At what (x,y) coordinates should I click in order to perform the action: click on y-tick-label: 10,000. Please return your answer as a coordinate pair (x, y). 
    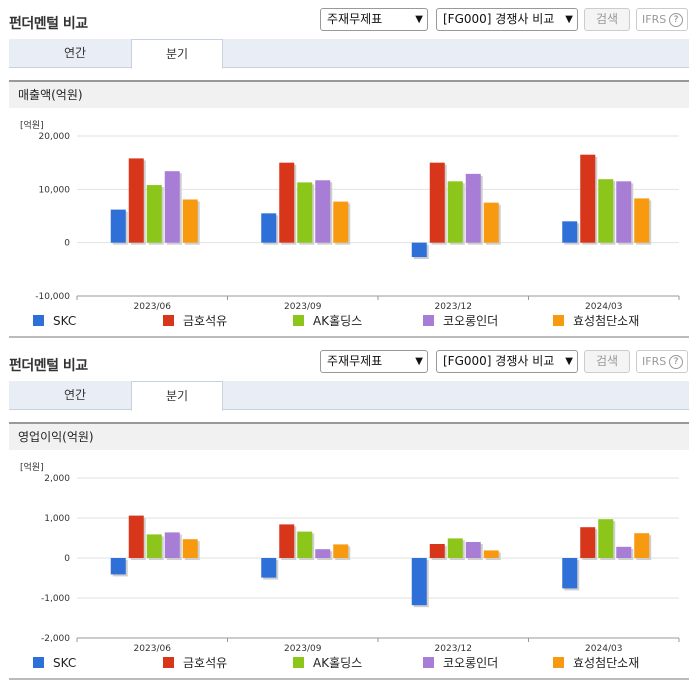
    Looking at the image, I should click on (55, 190).